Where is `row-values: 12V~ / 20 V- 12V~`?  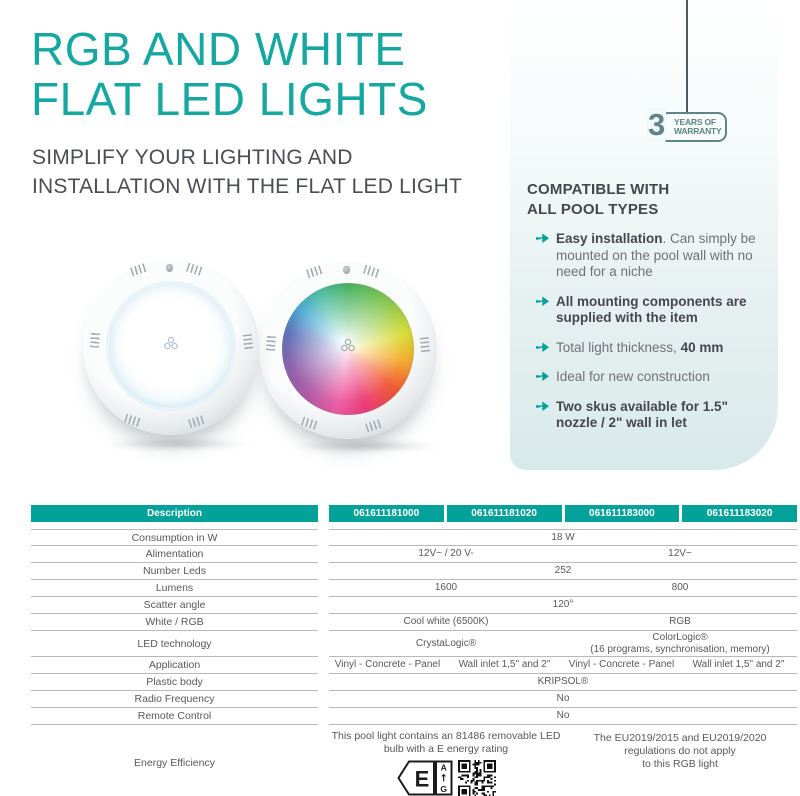 row-values: 12V~ / 20 V- 12V~ is located at coordinates (563, 554).